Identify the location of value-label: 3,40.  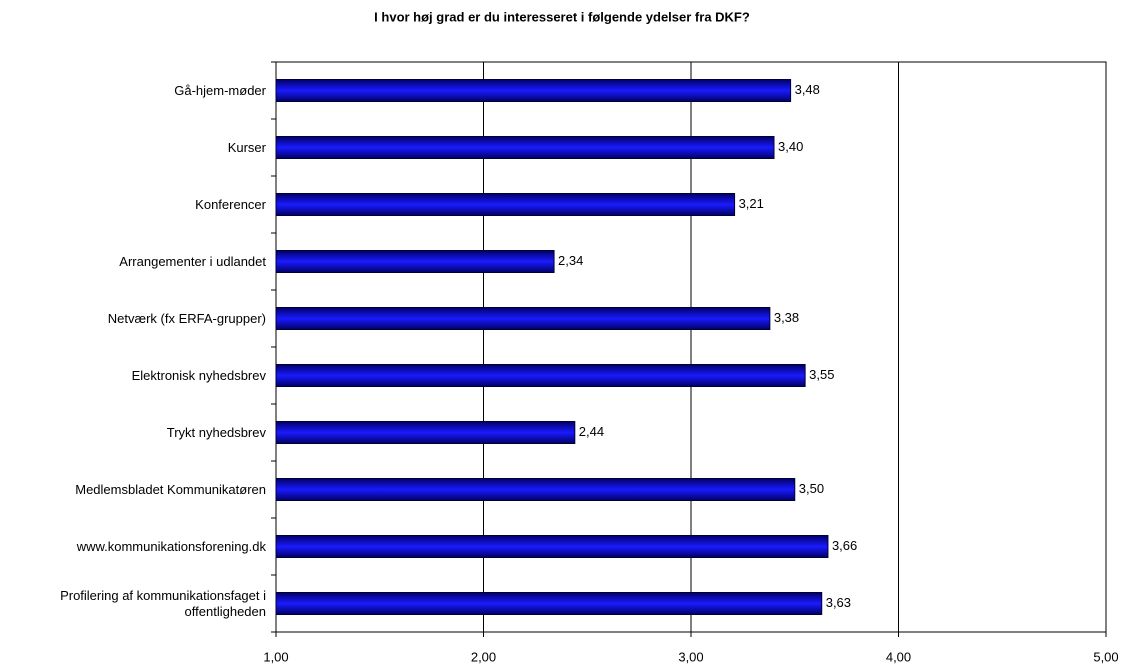
(790, 146).